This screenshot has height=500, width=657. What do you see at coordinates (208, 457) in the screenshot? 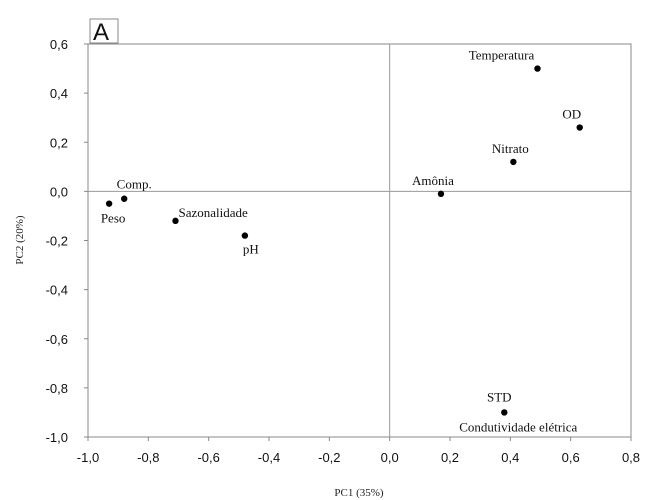
I see `x-tick-label: -0,6` at bounding box center [208, 457].